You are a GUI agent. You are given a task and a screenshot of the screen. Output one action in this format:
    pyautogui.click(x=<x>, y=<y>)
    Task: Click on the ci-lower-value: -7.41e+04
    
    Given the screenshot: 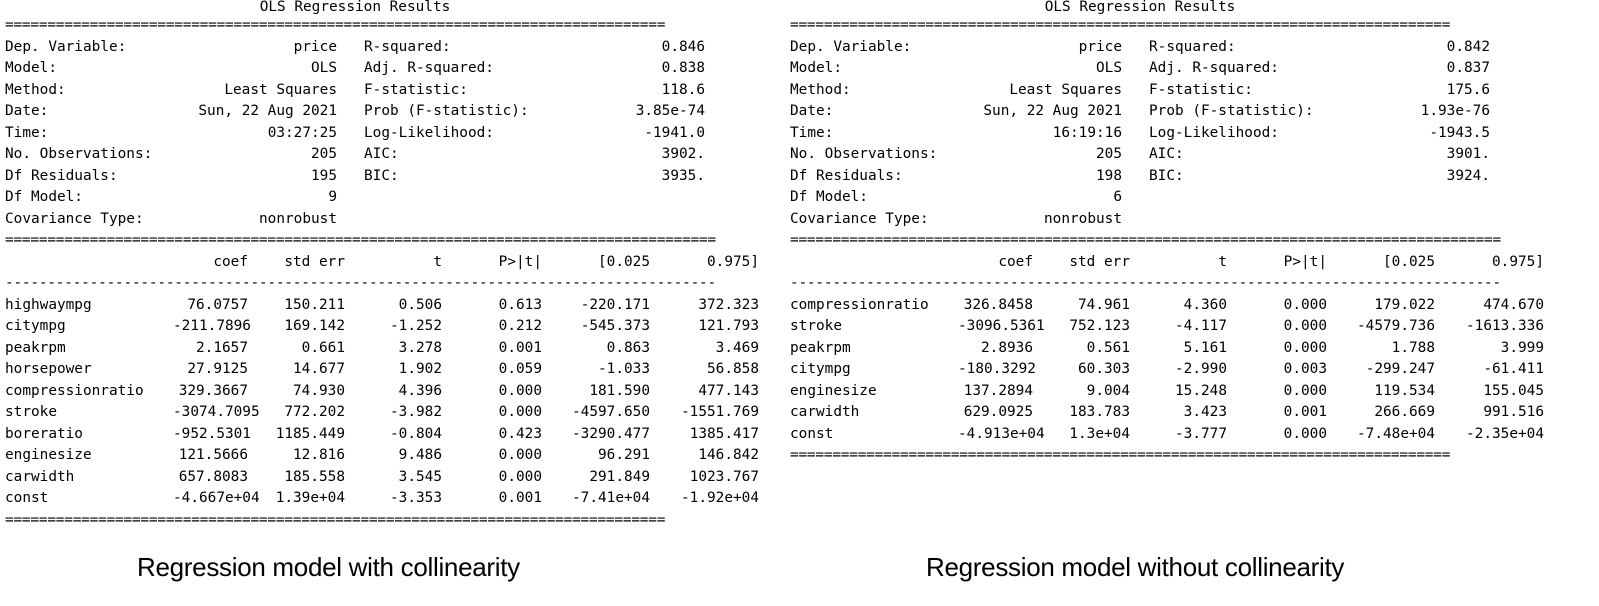 What is the action you would take?
    pyautogui.click(x=611, y=498)
    